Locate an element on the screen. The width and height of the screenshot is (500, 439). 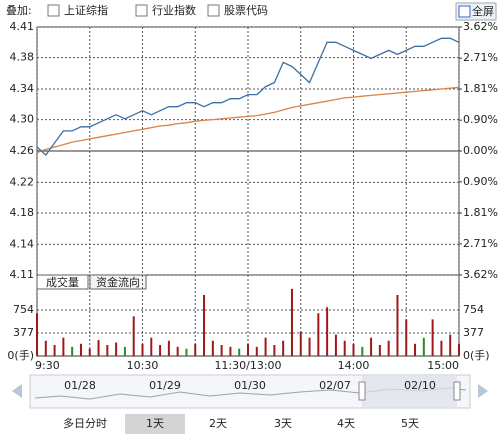
y-tick-label: 4.14 is located at coordinates (22, 243).